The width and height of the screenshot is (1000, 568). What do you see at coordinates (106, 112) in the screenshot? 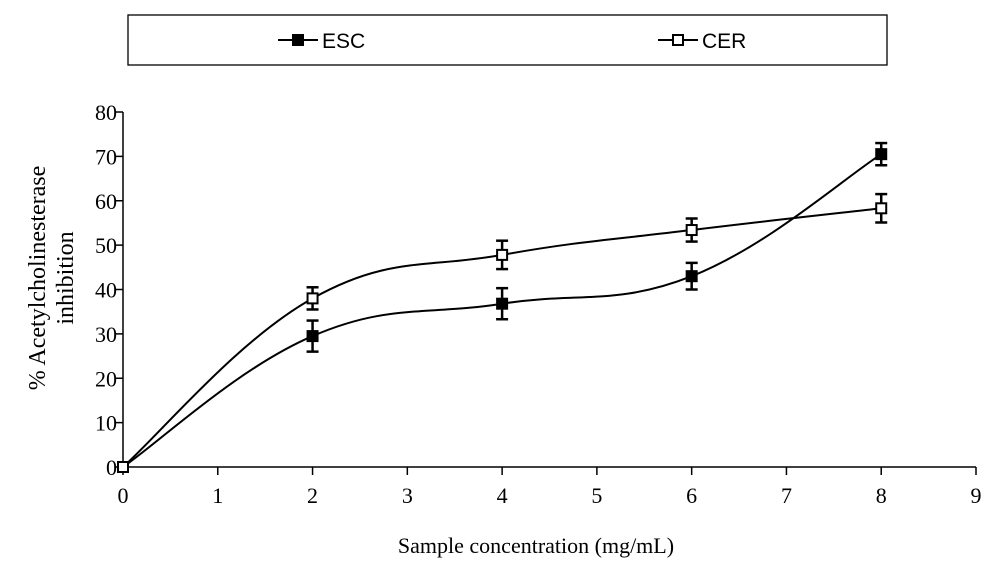
I see `y-tick-label: 80` at bounding box center [106, 112].